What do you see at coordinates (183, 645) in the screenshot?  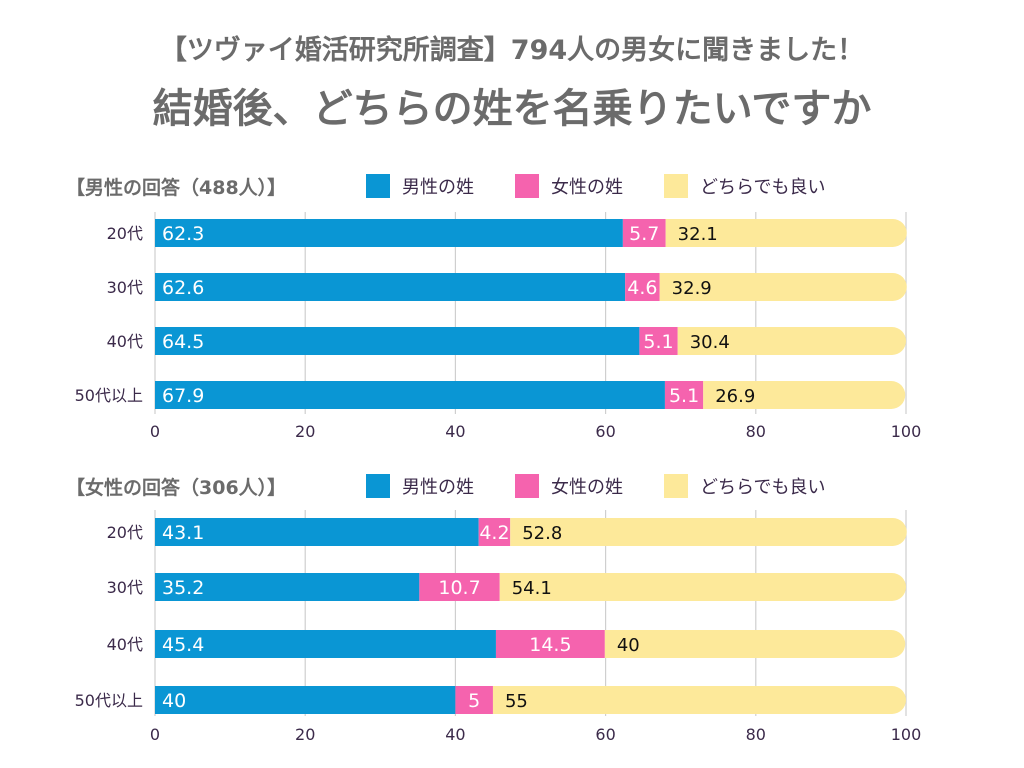 I see `data-label: 45.4` at bounding box center [183, 645].